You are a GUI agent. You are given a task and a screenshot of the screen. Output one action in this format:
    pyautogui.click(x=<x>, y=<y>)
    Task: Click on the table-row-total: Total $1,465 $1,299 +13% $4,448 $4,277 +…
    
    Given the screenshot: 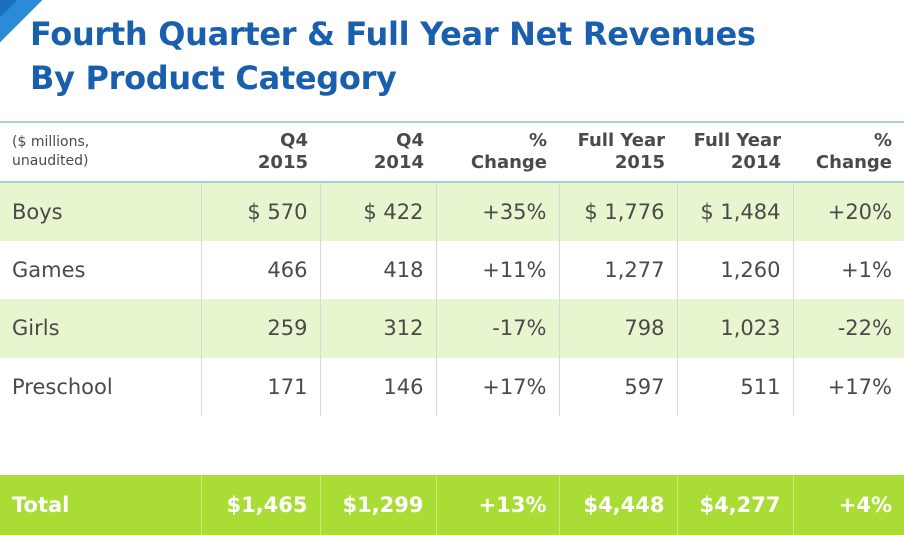 What is the action you would take?
    pyautogui.click(x=452, y=504)
    